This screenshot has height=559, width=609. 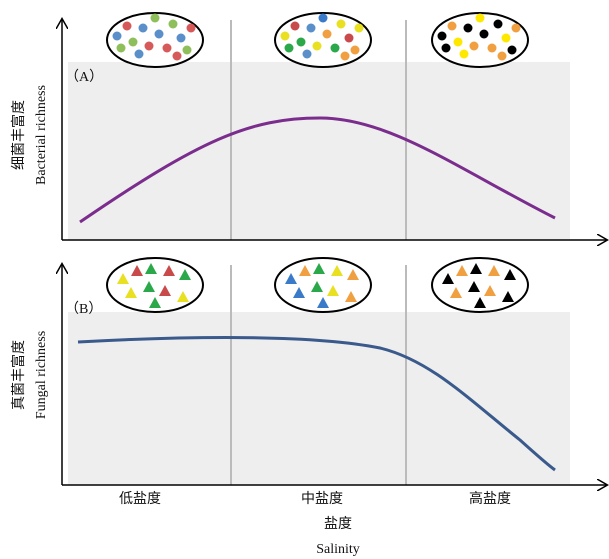 What do you see at coordinates (490, 498) in the screenshot?
I see `category-label: 高盐度` at bounding box center [490, 498].